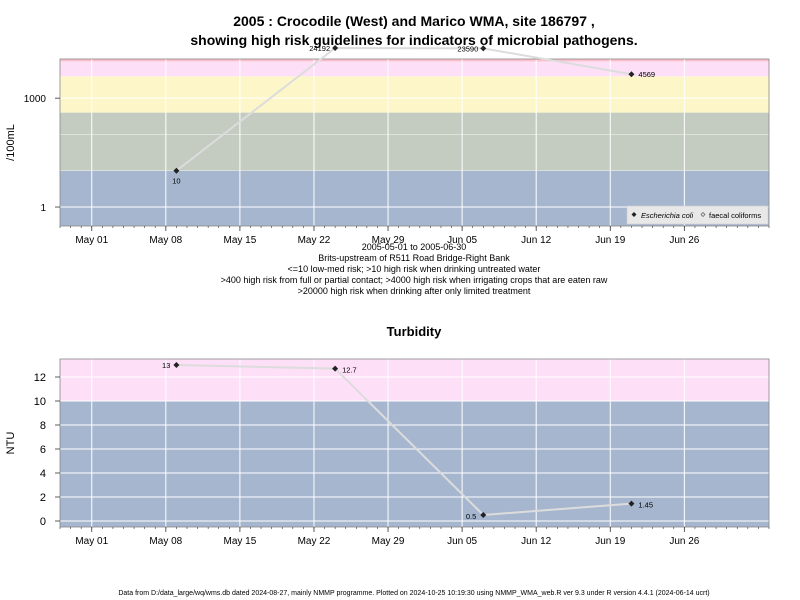 The image size is (800, 600). Describe the element at coordinates (697, 215) in the screenshot. I see `legend-box` at that location.